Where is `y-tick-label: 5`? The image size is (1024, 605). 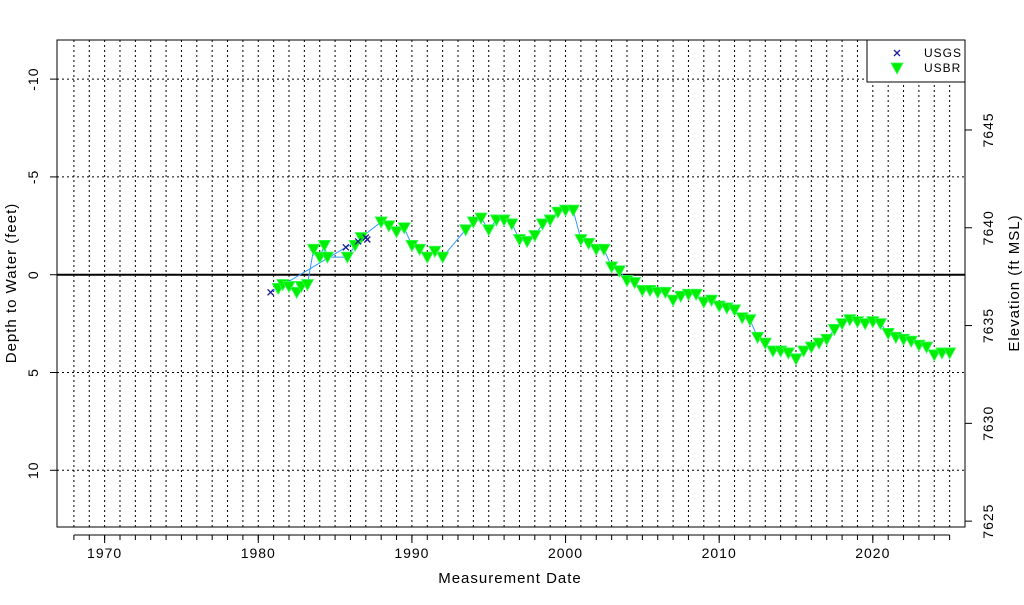
y-tick-label: 5 is located at coordinates (33, 372).